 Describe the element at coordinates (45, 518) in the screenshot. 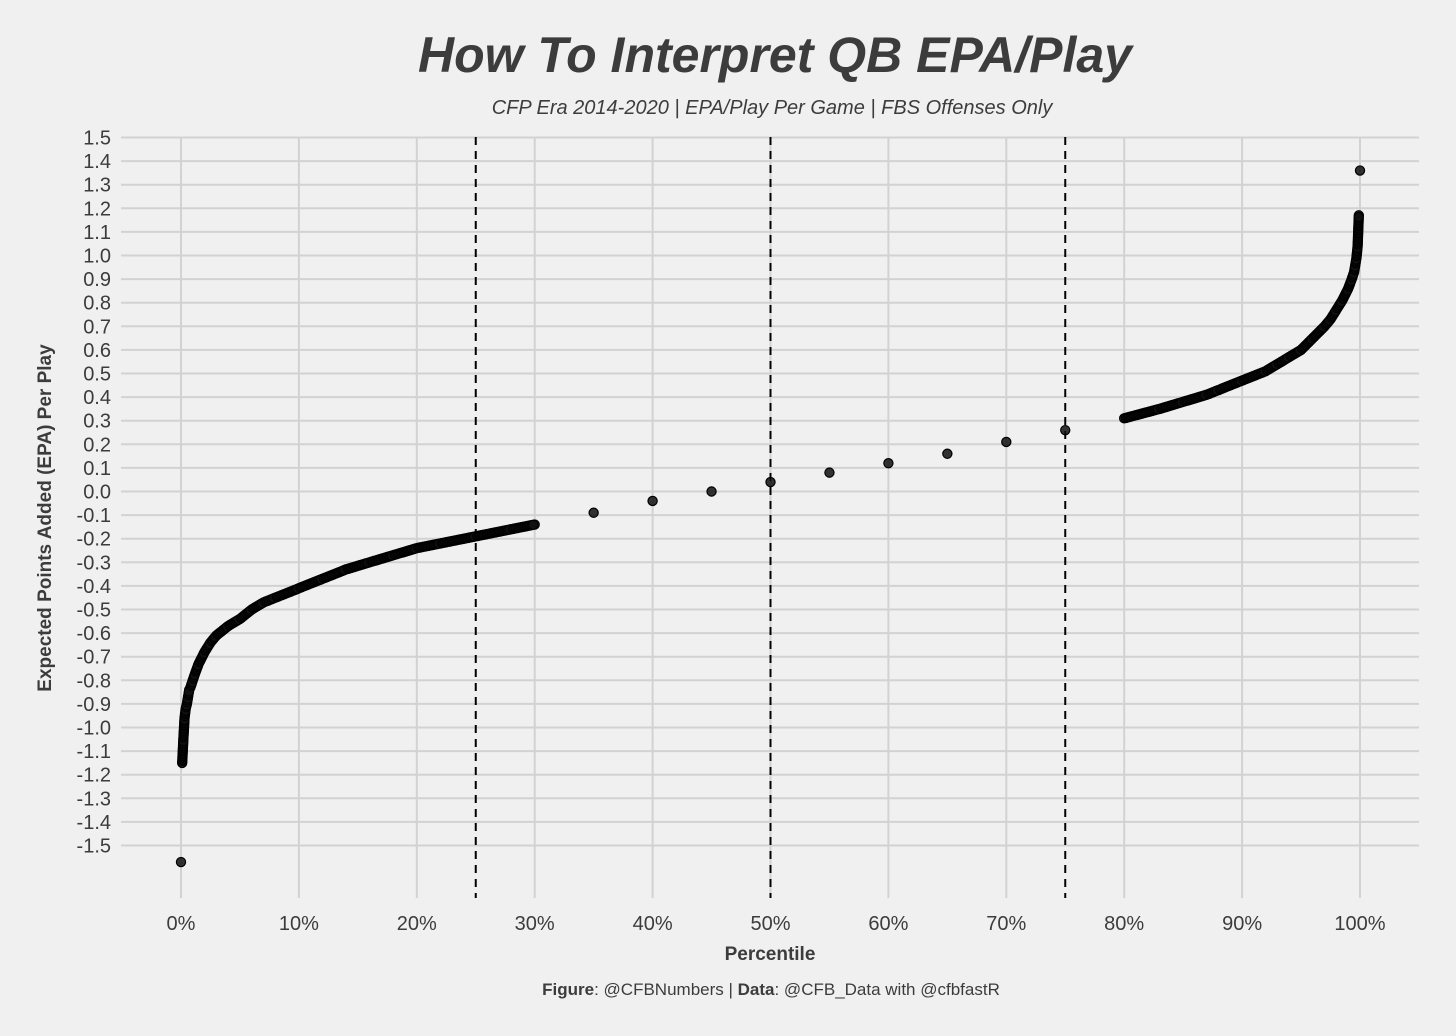

I see `y-axis-title: Expected Points Added (EPA) Per Play` at that location.